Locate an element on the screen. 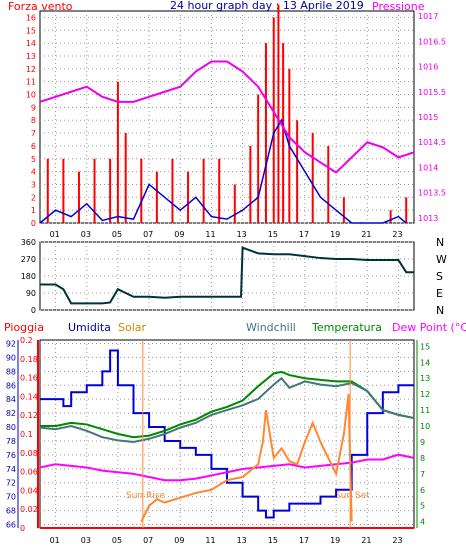 The image size is (466, 555). wind-tick-label: 10 is located at coordinates (31, 95).